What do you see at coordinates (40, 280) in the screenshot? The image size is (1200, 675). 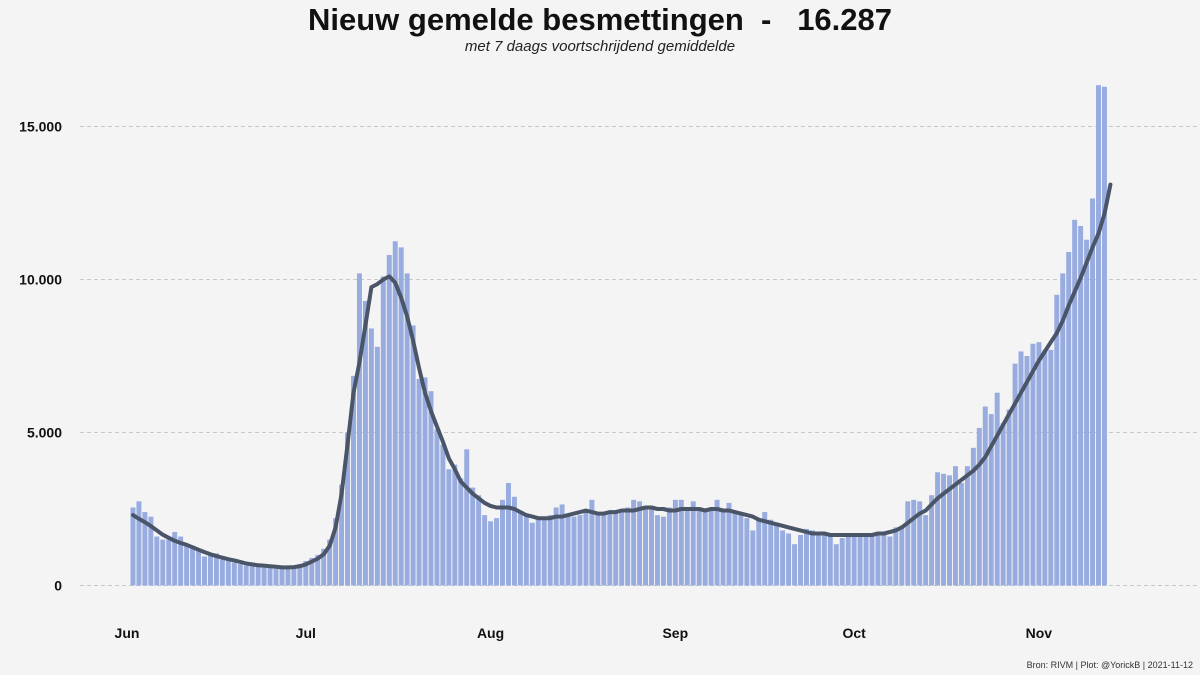 I see `y-tick-label: 10.000` at bounding box center [40, 280].